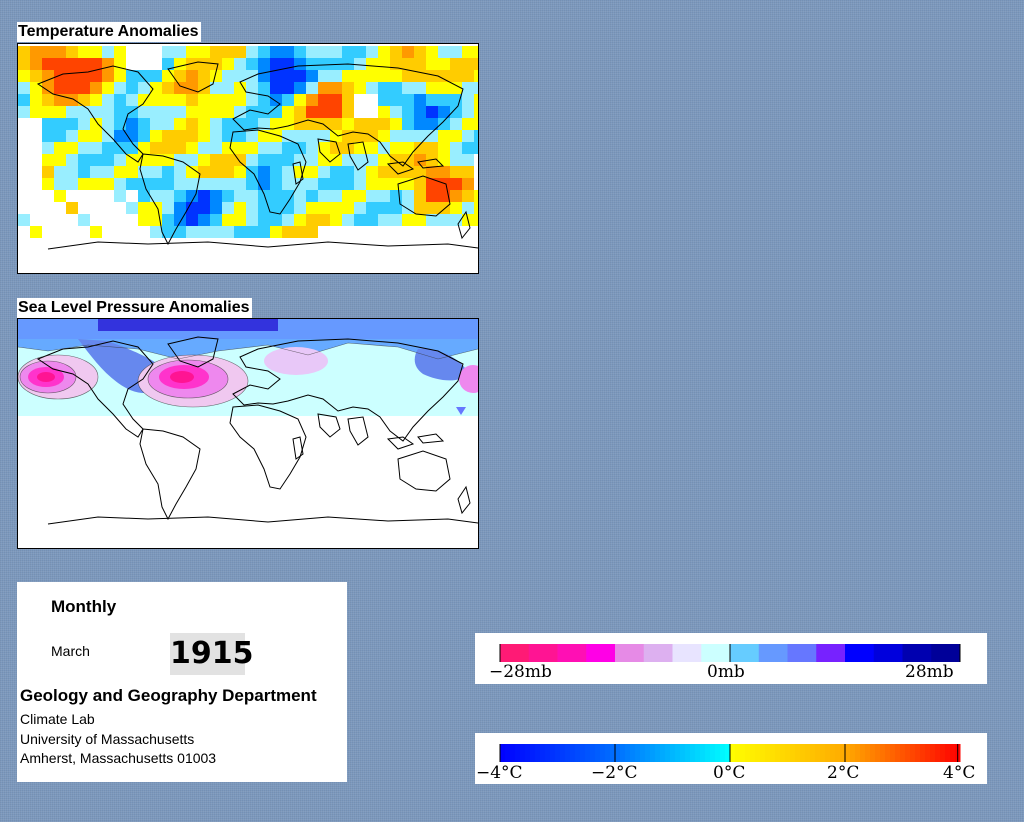  What do you see at coordinates (109, 32) in the screenshot?
I see `temperature-anomalies-title: Temperature Anomalies` at bounding box center [109, 32].